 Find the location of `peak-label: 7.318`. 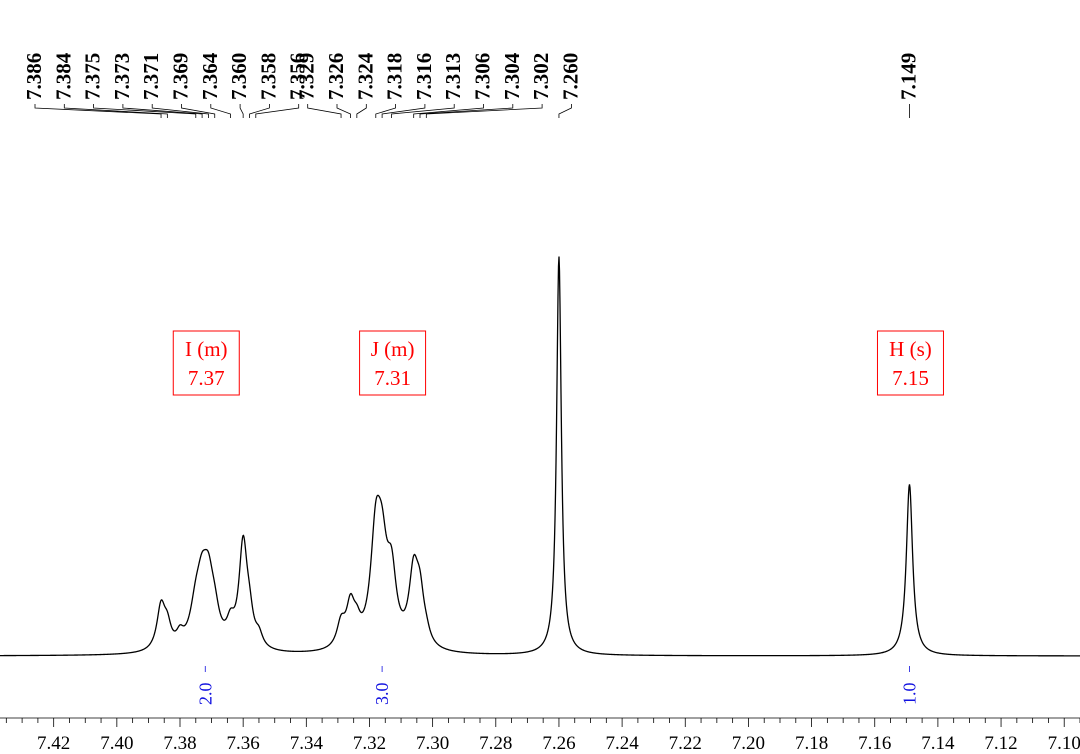

peak-label: 7.318 is located at coordinates (395, 76).